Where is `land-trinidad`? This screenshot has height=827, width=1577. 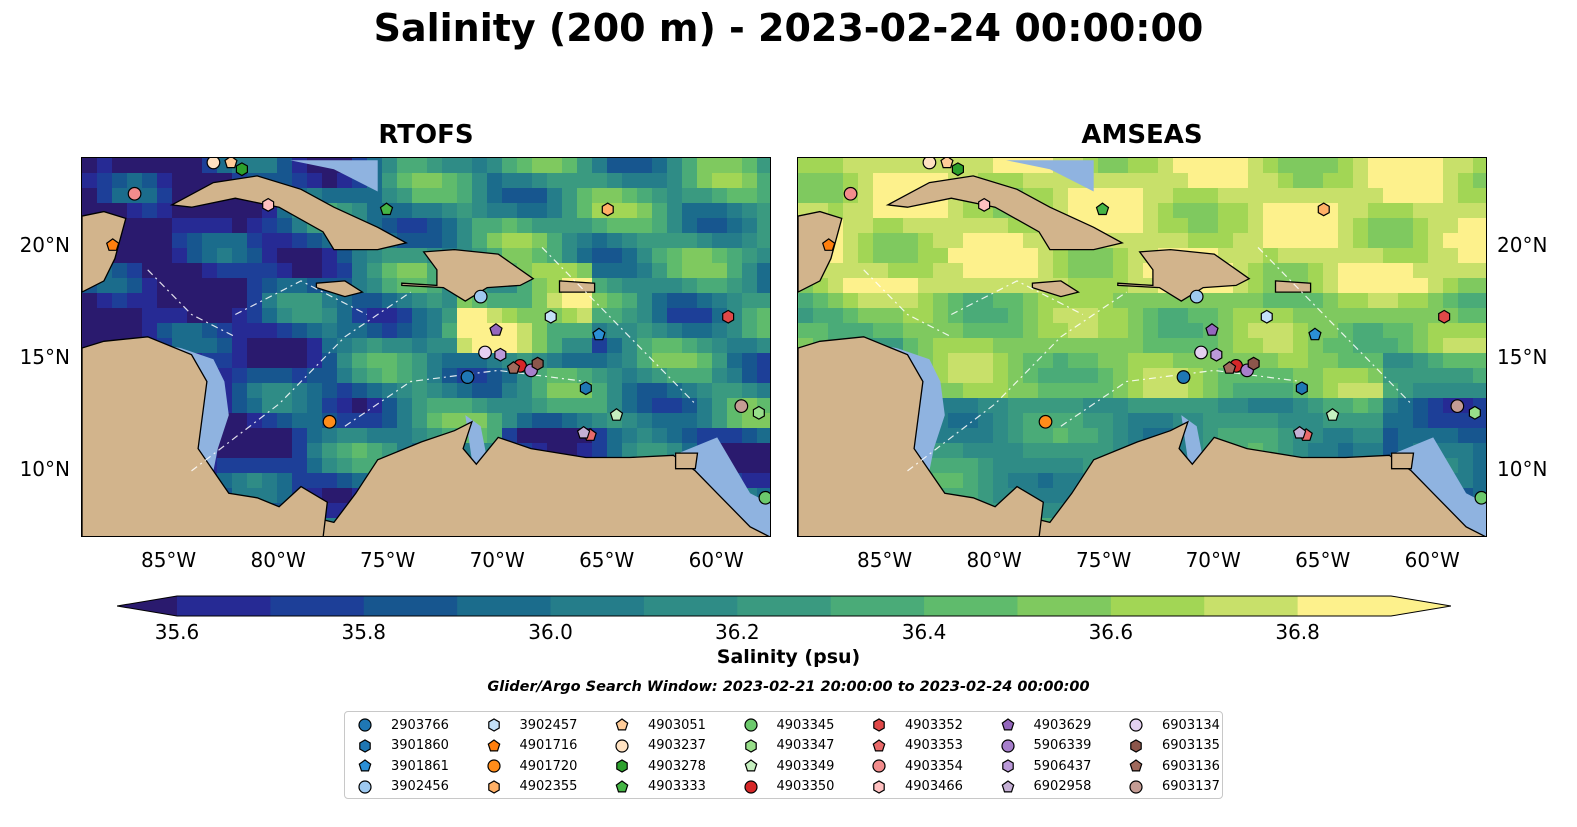 land-trinidad is located at coordinates (1402, 461).